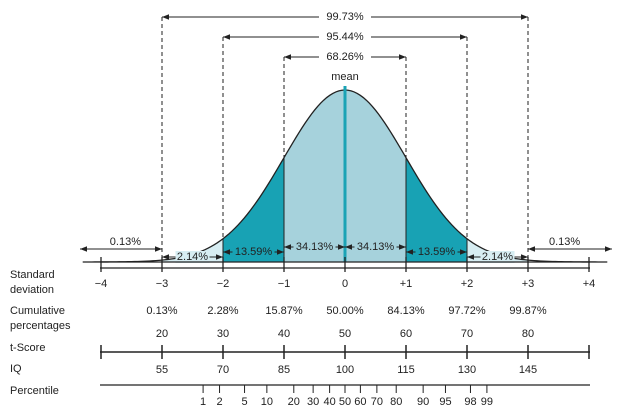 The width and height of the screenshot is (624, 413). I want to click on percentile-value: 70, so click(377, 402).